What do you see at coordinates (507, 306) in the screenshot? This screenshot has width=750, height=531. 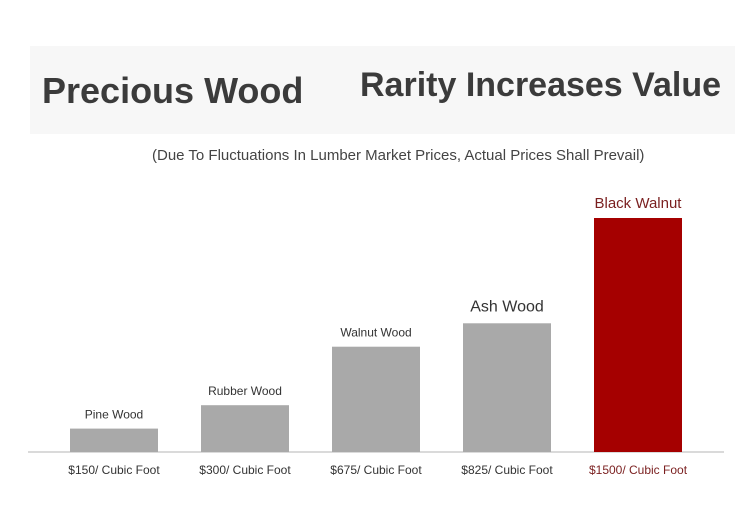 I see `category-label: Ash Wood` at bounding box center [507, 306].